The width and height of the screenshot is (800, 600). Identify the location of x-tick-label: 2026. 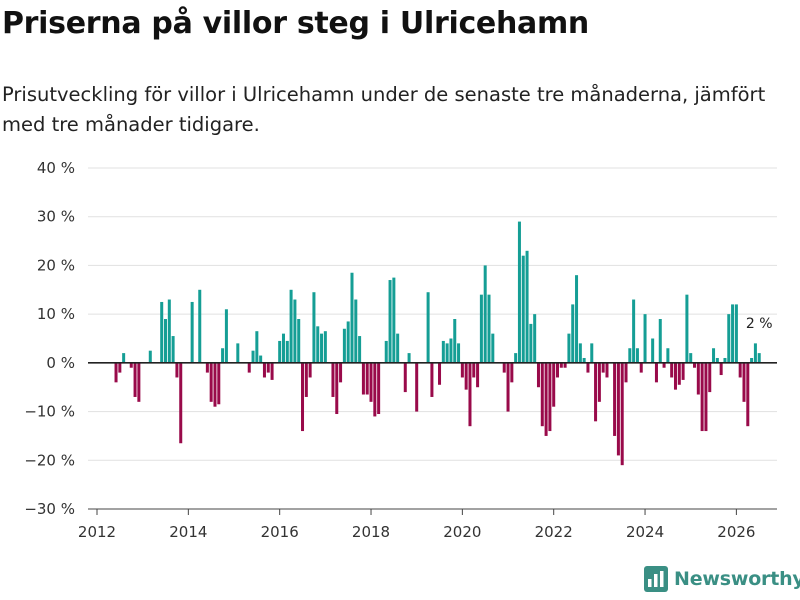
(736, 532).